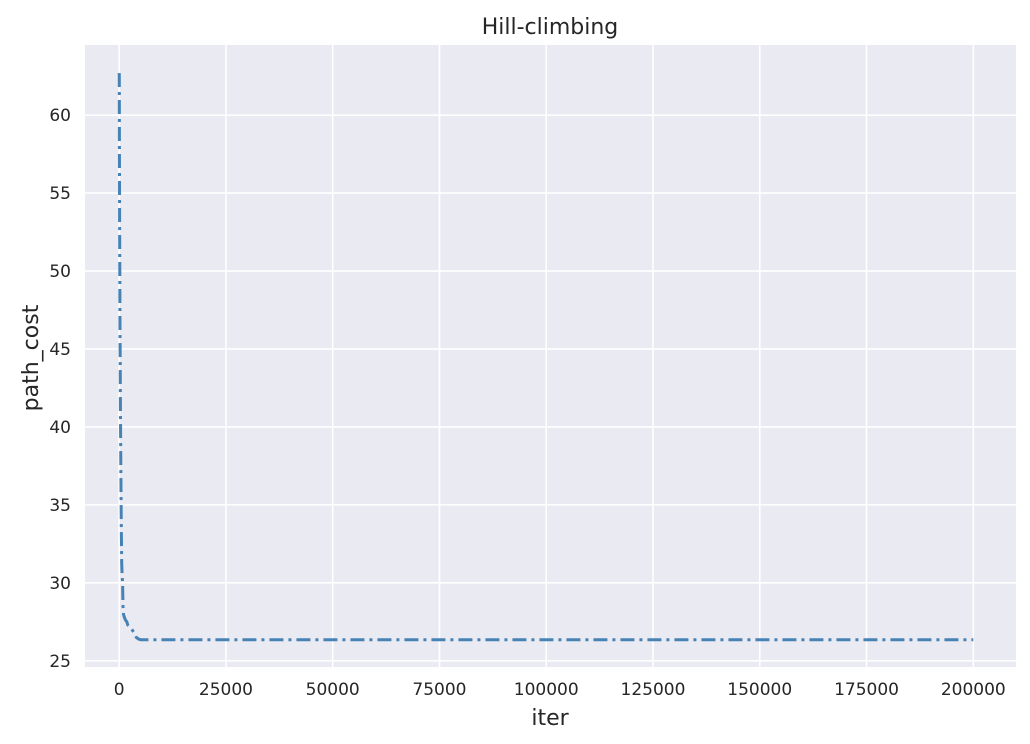 Image resolution: width=1030 pixels, height=744 pixels. I want to click on y-tick-label: 25, so click(60, 662).